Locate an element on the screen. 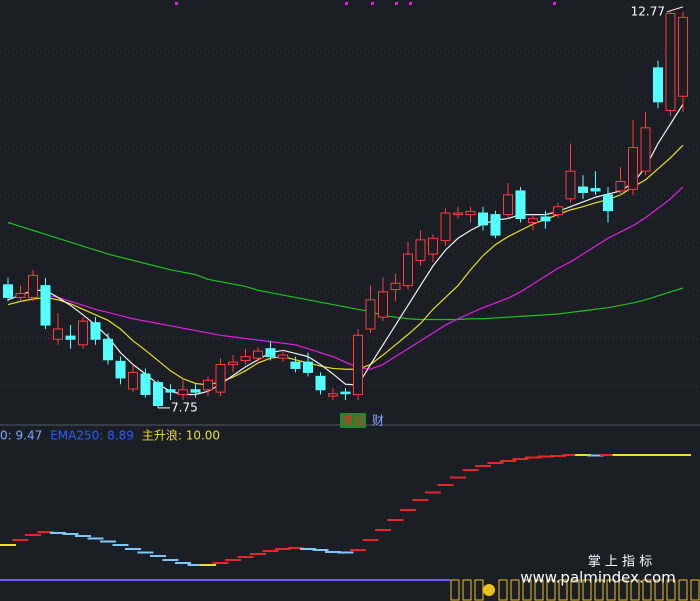 This screenshot has height=601, width=700. annotation-label: 7.75 is located at coordinates (184, 407).